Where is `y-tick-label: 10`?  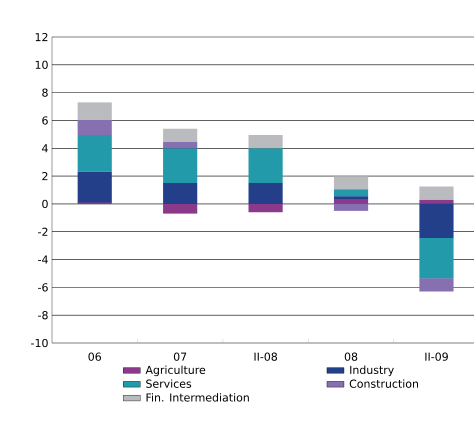 y-tick-label: 10 is located at coordinates (42, 64).